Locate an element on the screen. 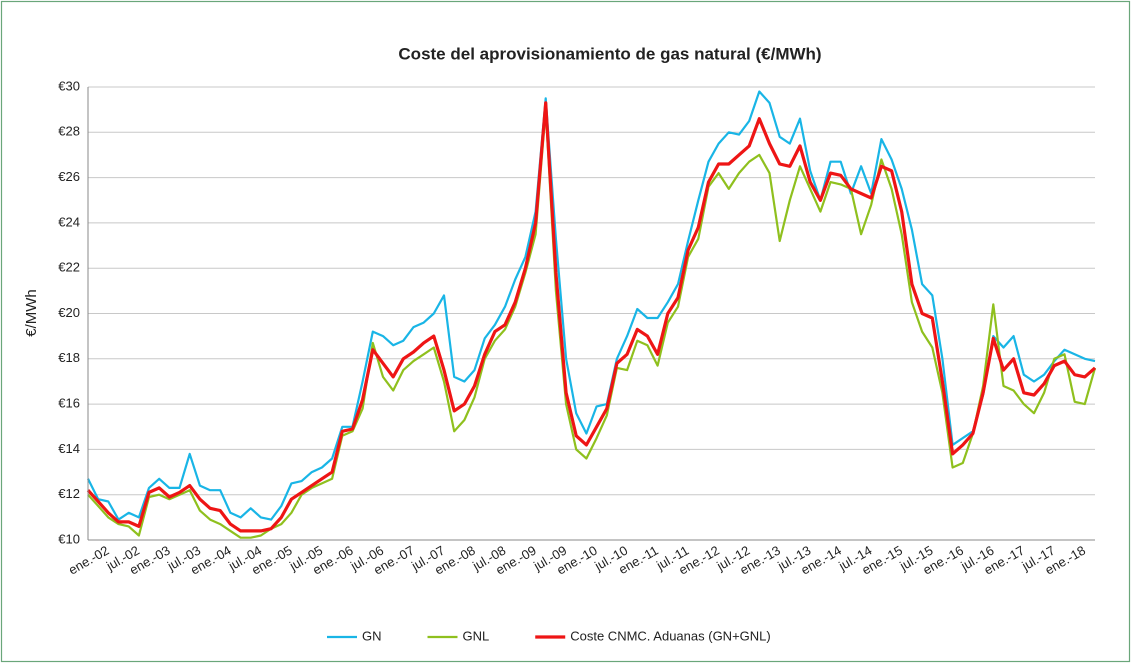  y-tick-label: €16 is located at coordinates (69, 403).